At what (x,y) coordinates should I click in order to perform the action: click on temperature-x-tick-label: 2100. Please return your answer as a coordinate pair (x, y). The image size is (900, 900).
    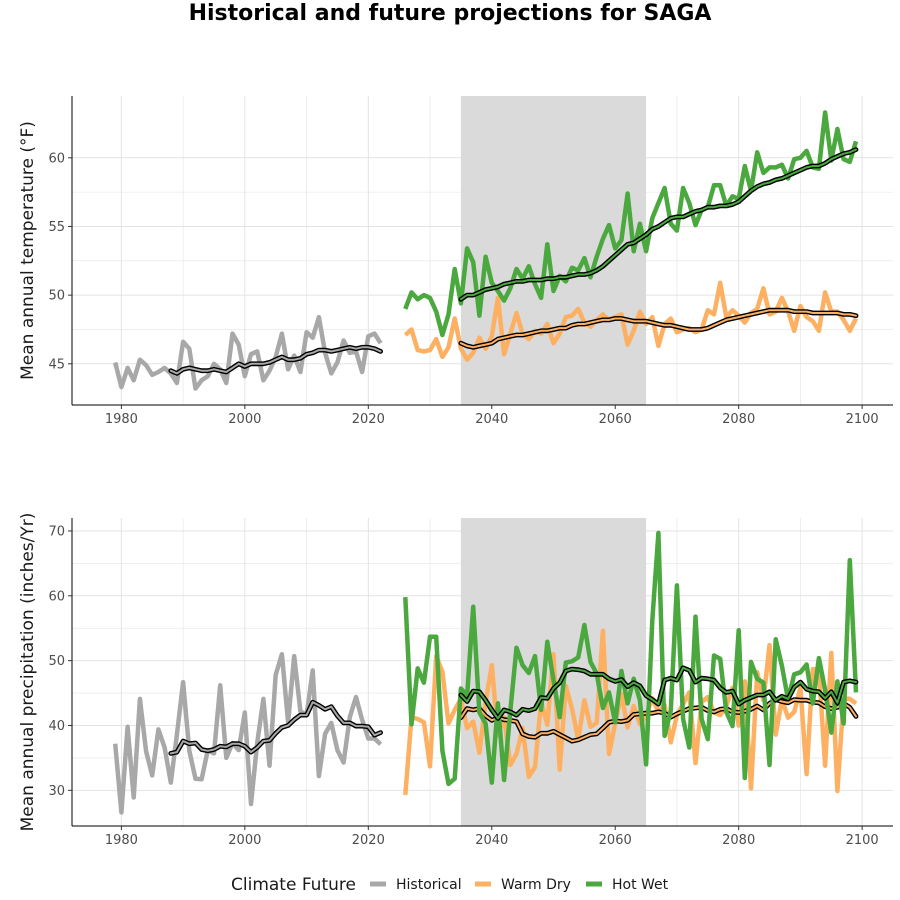
    Looking at the image, I should click on (862, 419).